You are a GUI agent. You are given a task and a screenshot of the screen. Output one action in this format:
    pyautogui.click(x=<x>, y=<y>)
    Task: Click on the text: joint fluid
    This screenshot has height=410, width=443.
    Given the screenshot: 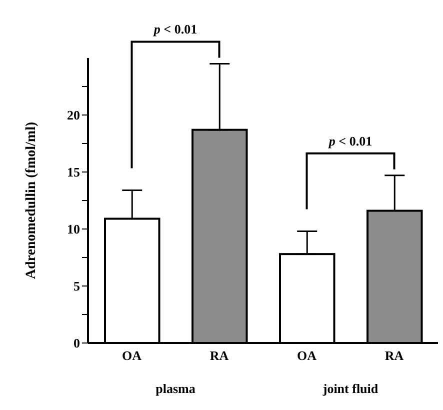 What is the action you would take?
    pyautogui.click(x=350, y=388)
    